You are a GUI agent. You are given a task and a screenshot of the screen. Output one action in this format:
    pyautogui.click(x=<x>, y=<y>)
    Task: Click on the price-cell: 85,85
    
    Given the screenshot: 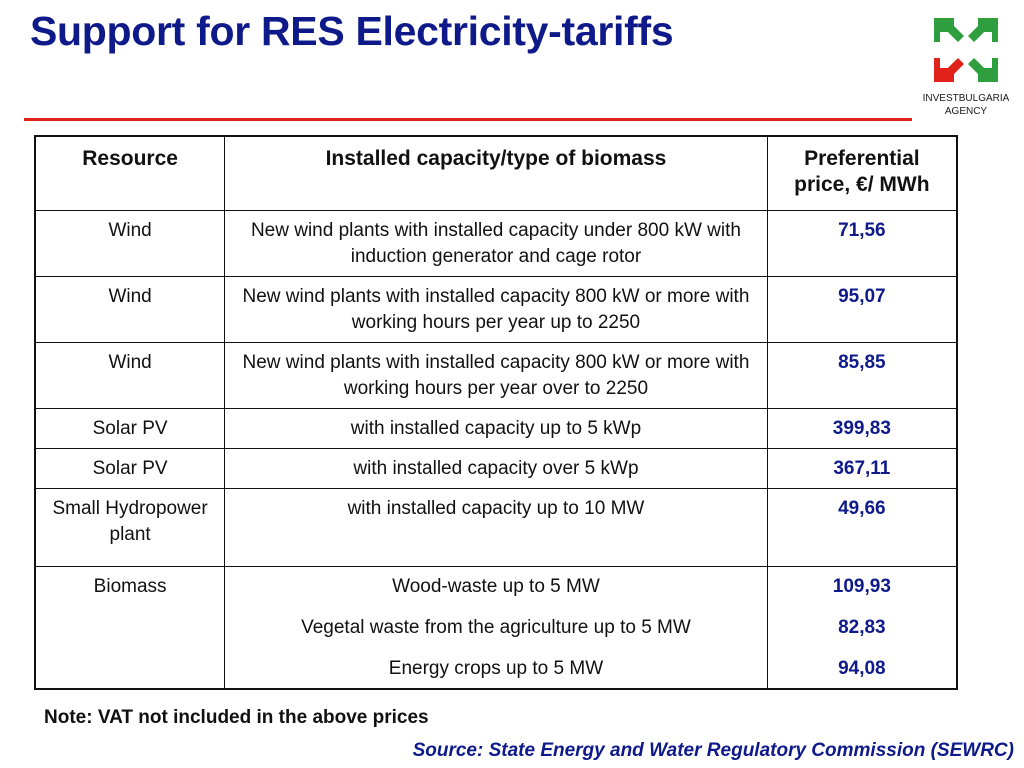 What is the action you would take?
    pyautogui.click(x=862, y=375)
    